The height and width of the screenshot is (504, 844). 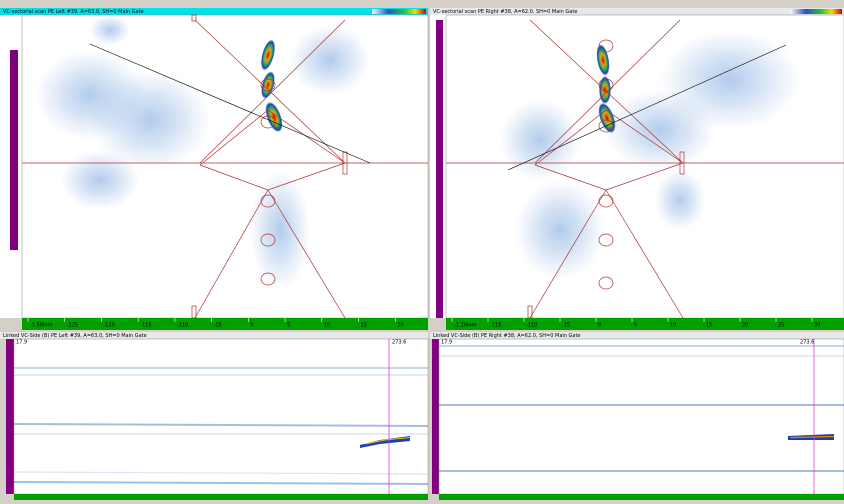 I want to click on ruler-label: 25, so click(x=781, y=326).